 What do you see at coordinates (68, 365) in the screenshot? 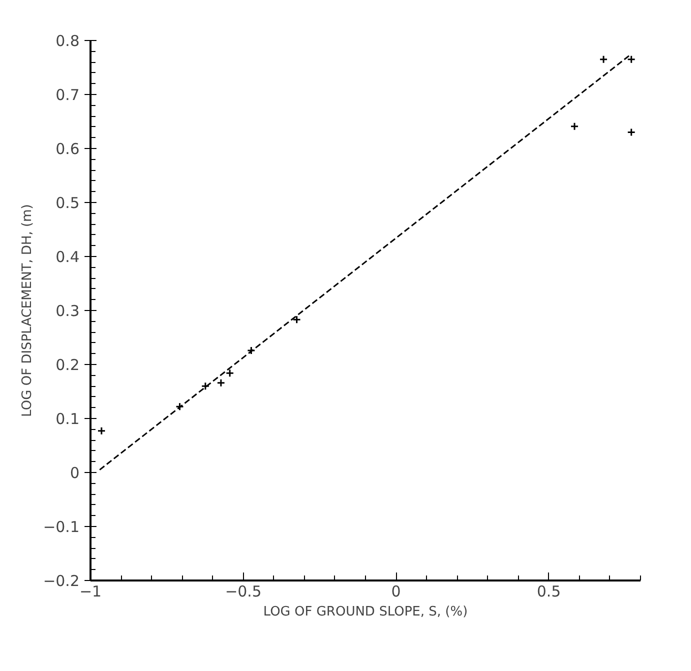
I see `y-tick-label: 0.2` at bounding box center [68, 365].